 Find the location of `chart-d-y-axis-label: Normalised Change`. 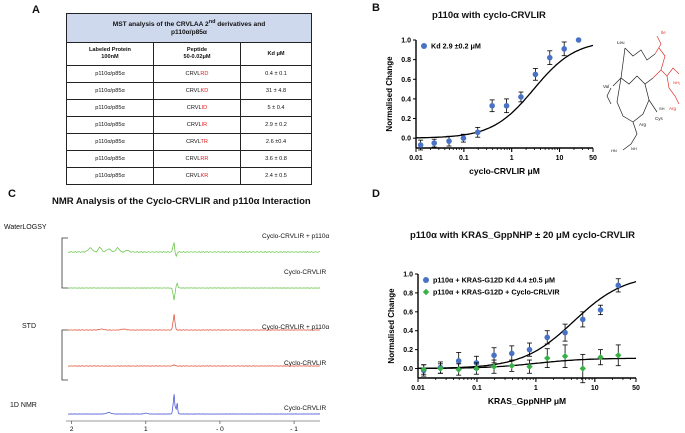

chart-d-y-axis-label: Normalised Change is located at coordinates (391, 326).